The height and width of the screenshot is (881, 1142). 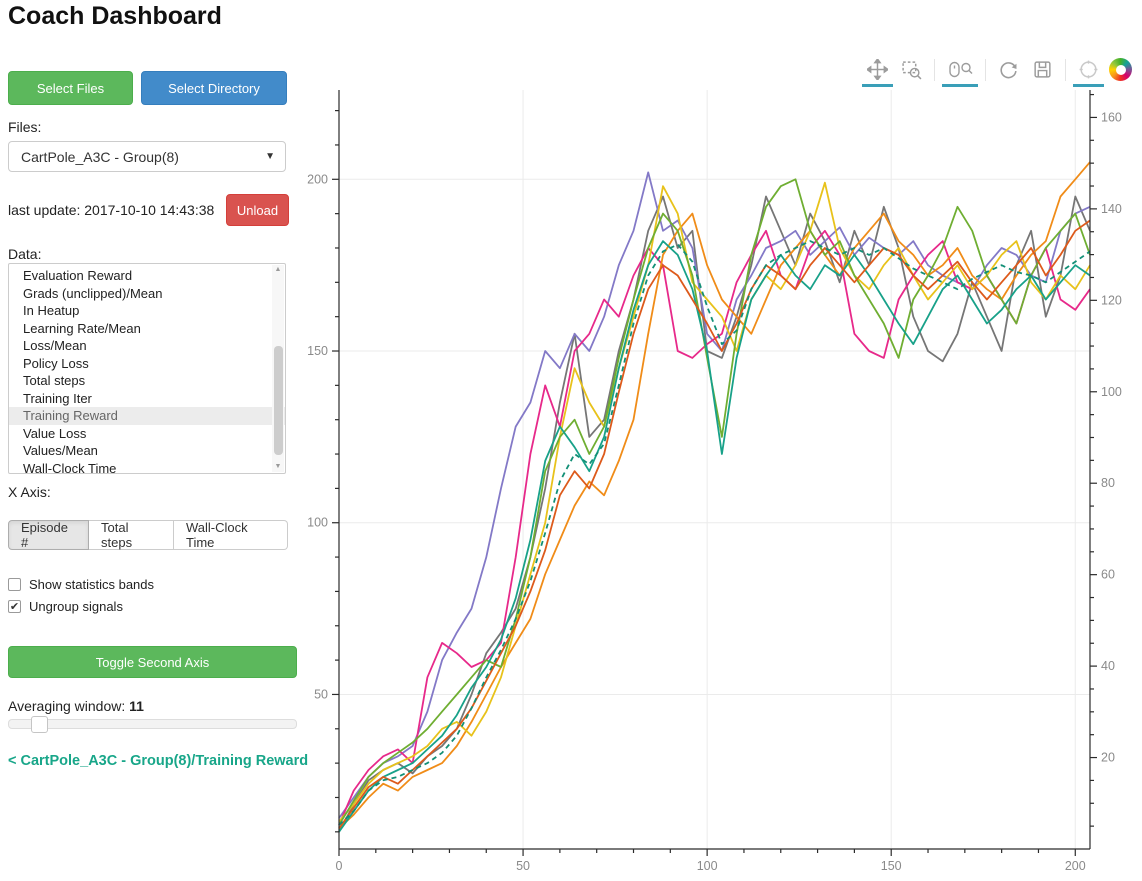 I want to click on stats-bands-row: Show statistics bands, so click(x=81, y=584).